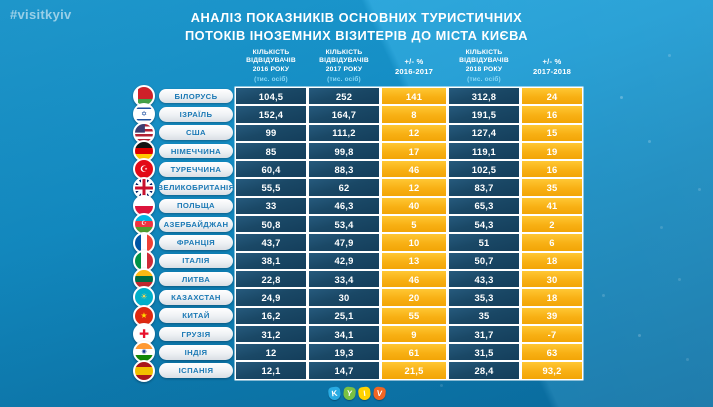 The width and height of the screenshot is (713, 407). Describe the element at coordinates (552, 132) in the screenshot. I see `cell-row3-pct-2017-2018: 15` at that location.